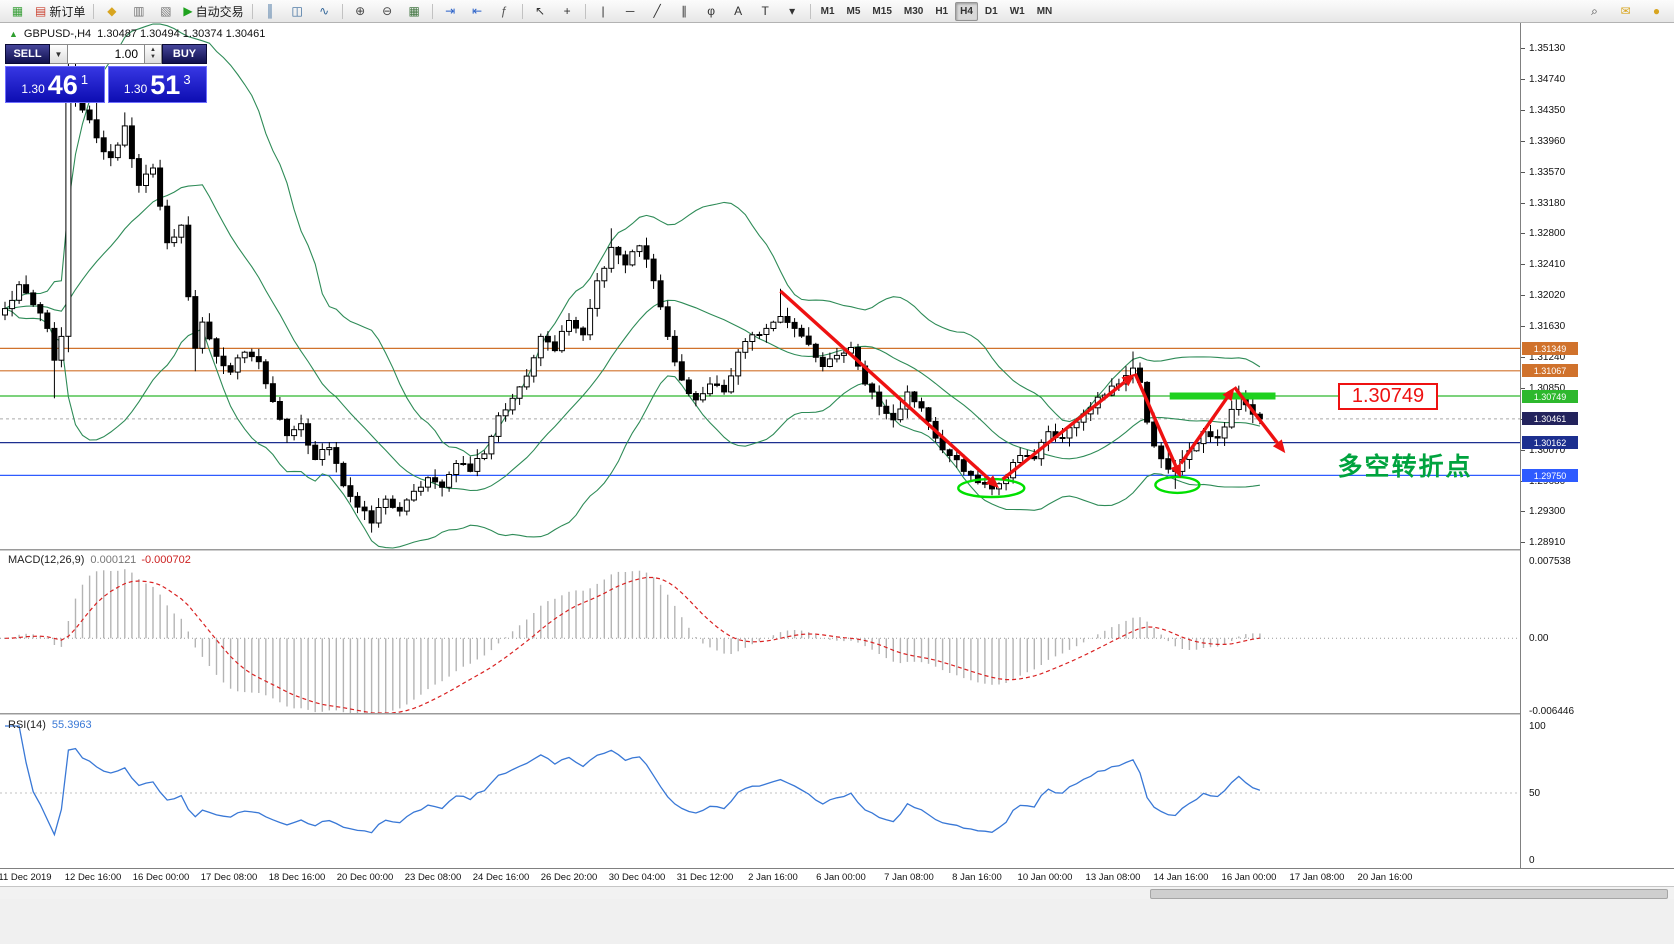 This screenshot has height=944, width=1674. What do you see at coordinates (229, 877) in the screenshot?
I see `time-label: 17 Dec 08:00` at bounding box center [229, 877].